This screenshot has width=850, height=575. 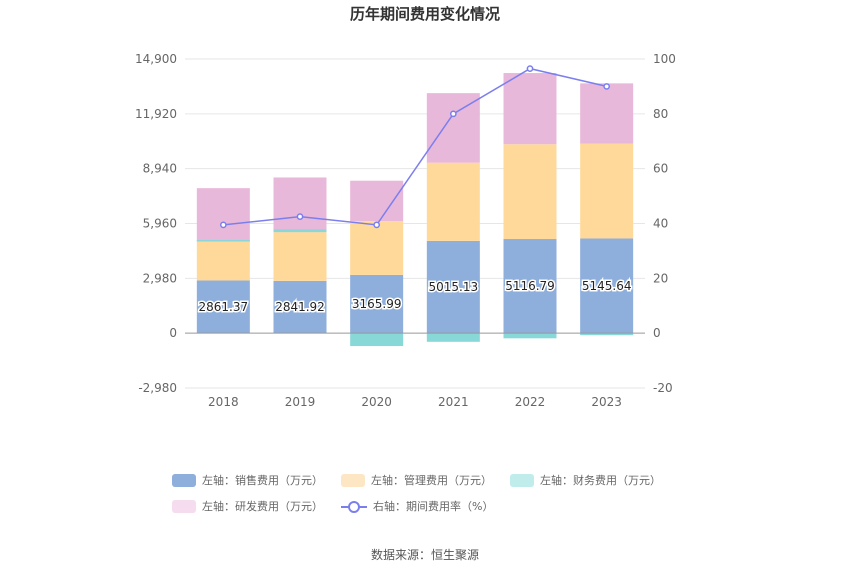 What do you see at coordinates (300, 402) in the screenshot?
I see `x-tick-label: 2019` at bounding box center [300, 402].